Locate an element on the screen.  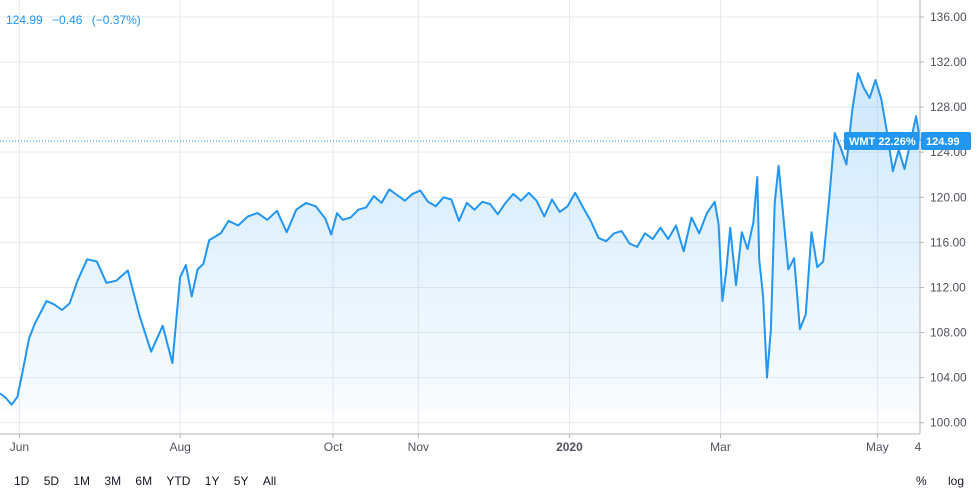
price-change-percent: (−0.37%) is located at coordinates (116, 20).